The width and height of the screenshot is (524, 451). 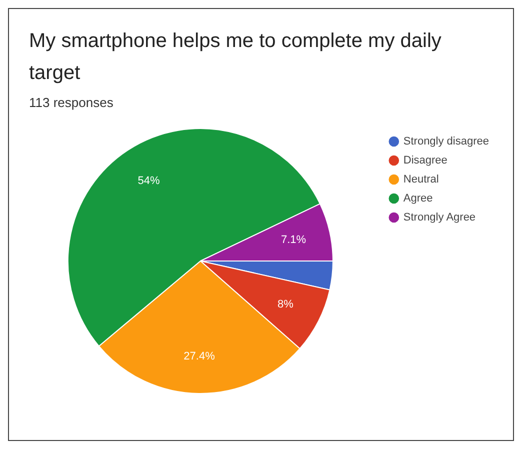 I want to click on legend-label: Agree, so click(x=418, y=198).